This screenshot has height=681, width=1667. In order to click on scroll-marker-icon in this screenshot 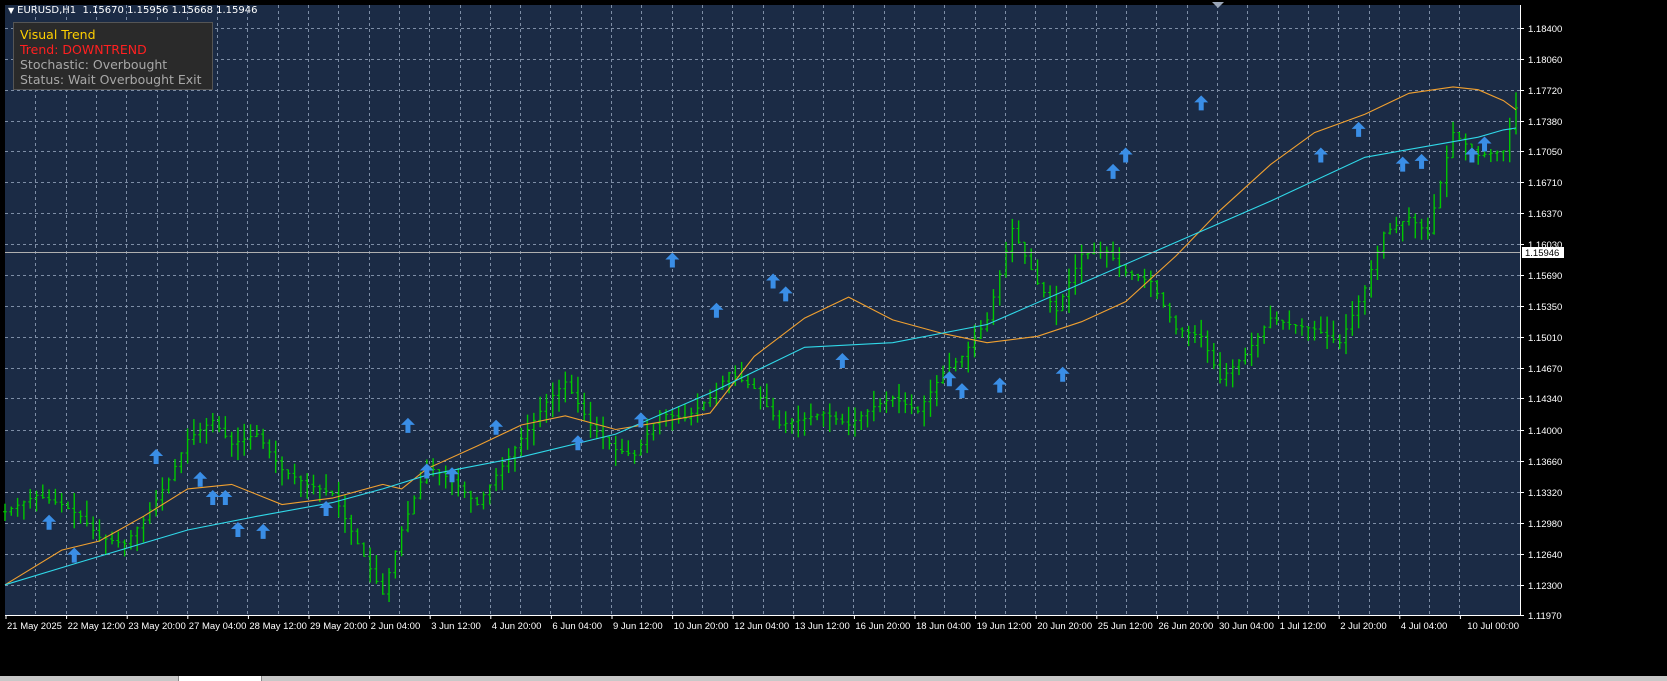, I will do `click(1218, 5)`.